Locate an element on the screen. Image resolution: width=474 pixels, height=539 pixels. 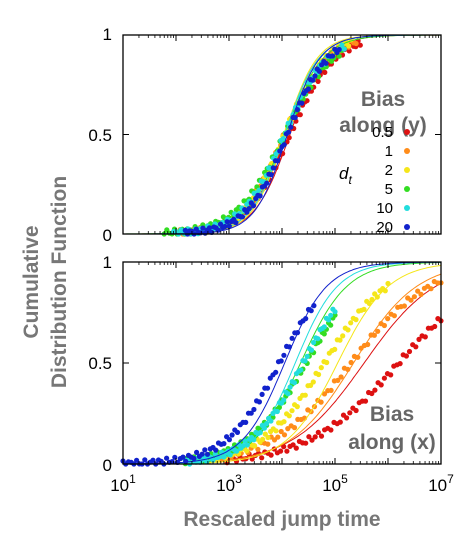
top-ytick-05: 0.5 is located at coordinates (100, 135).